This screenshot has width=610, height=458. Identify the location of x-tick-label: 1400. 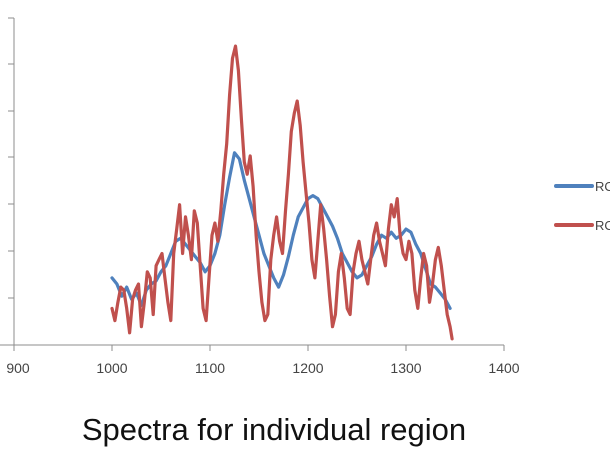
(503, 368).